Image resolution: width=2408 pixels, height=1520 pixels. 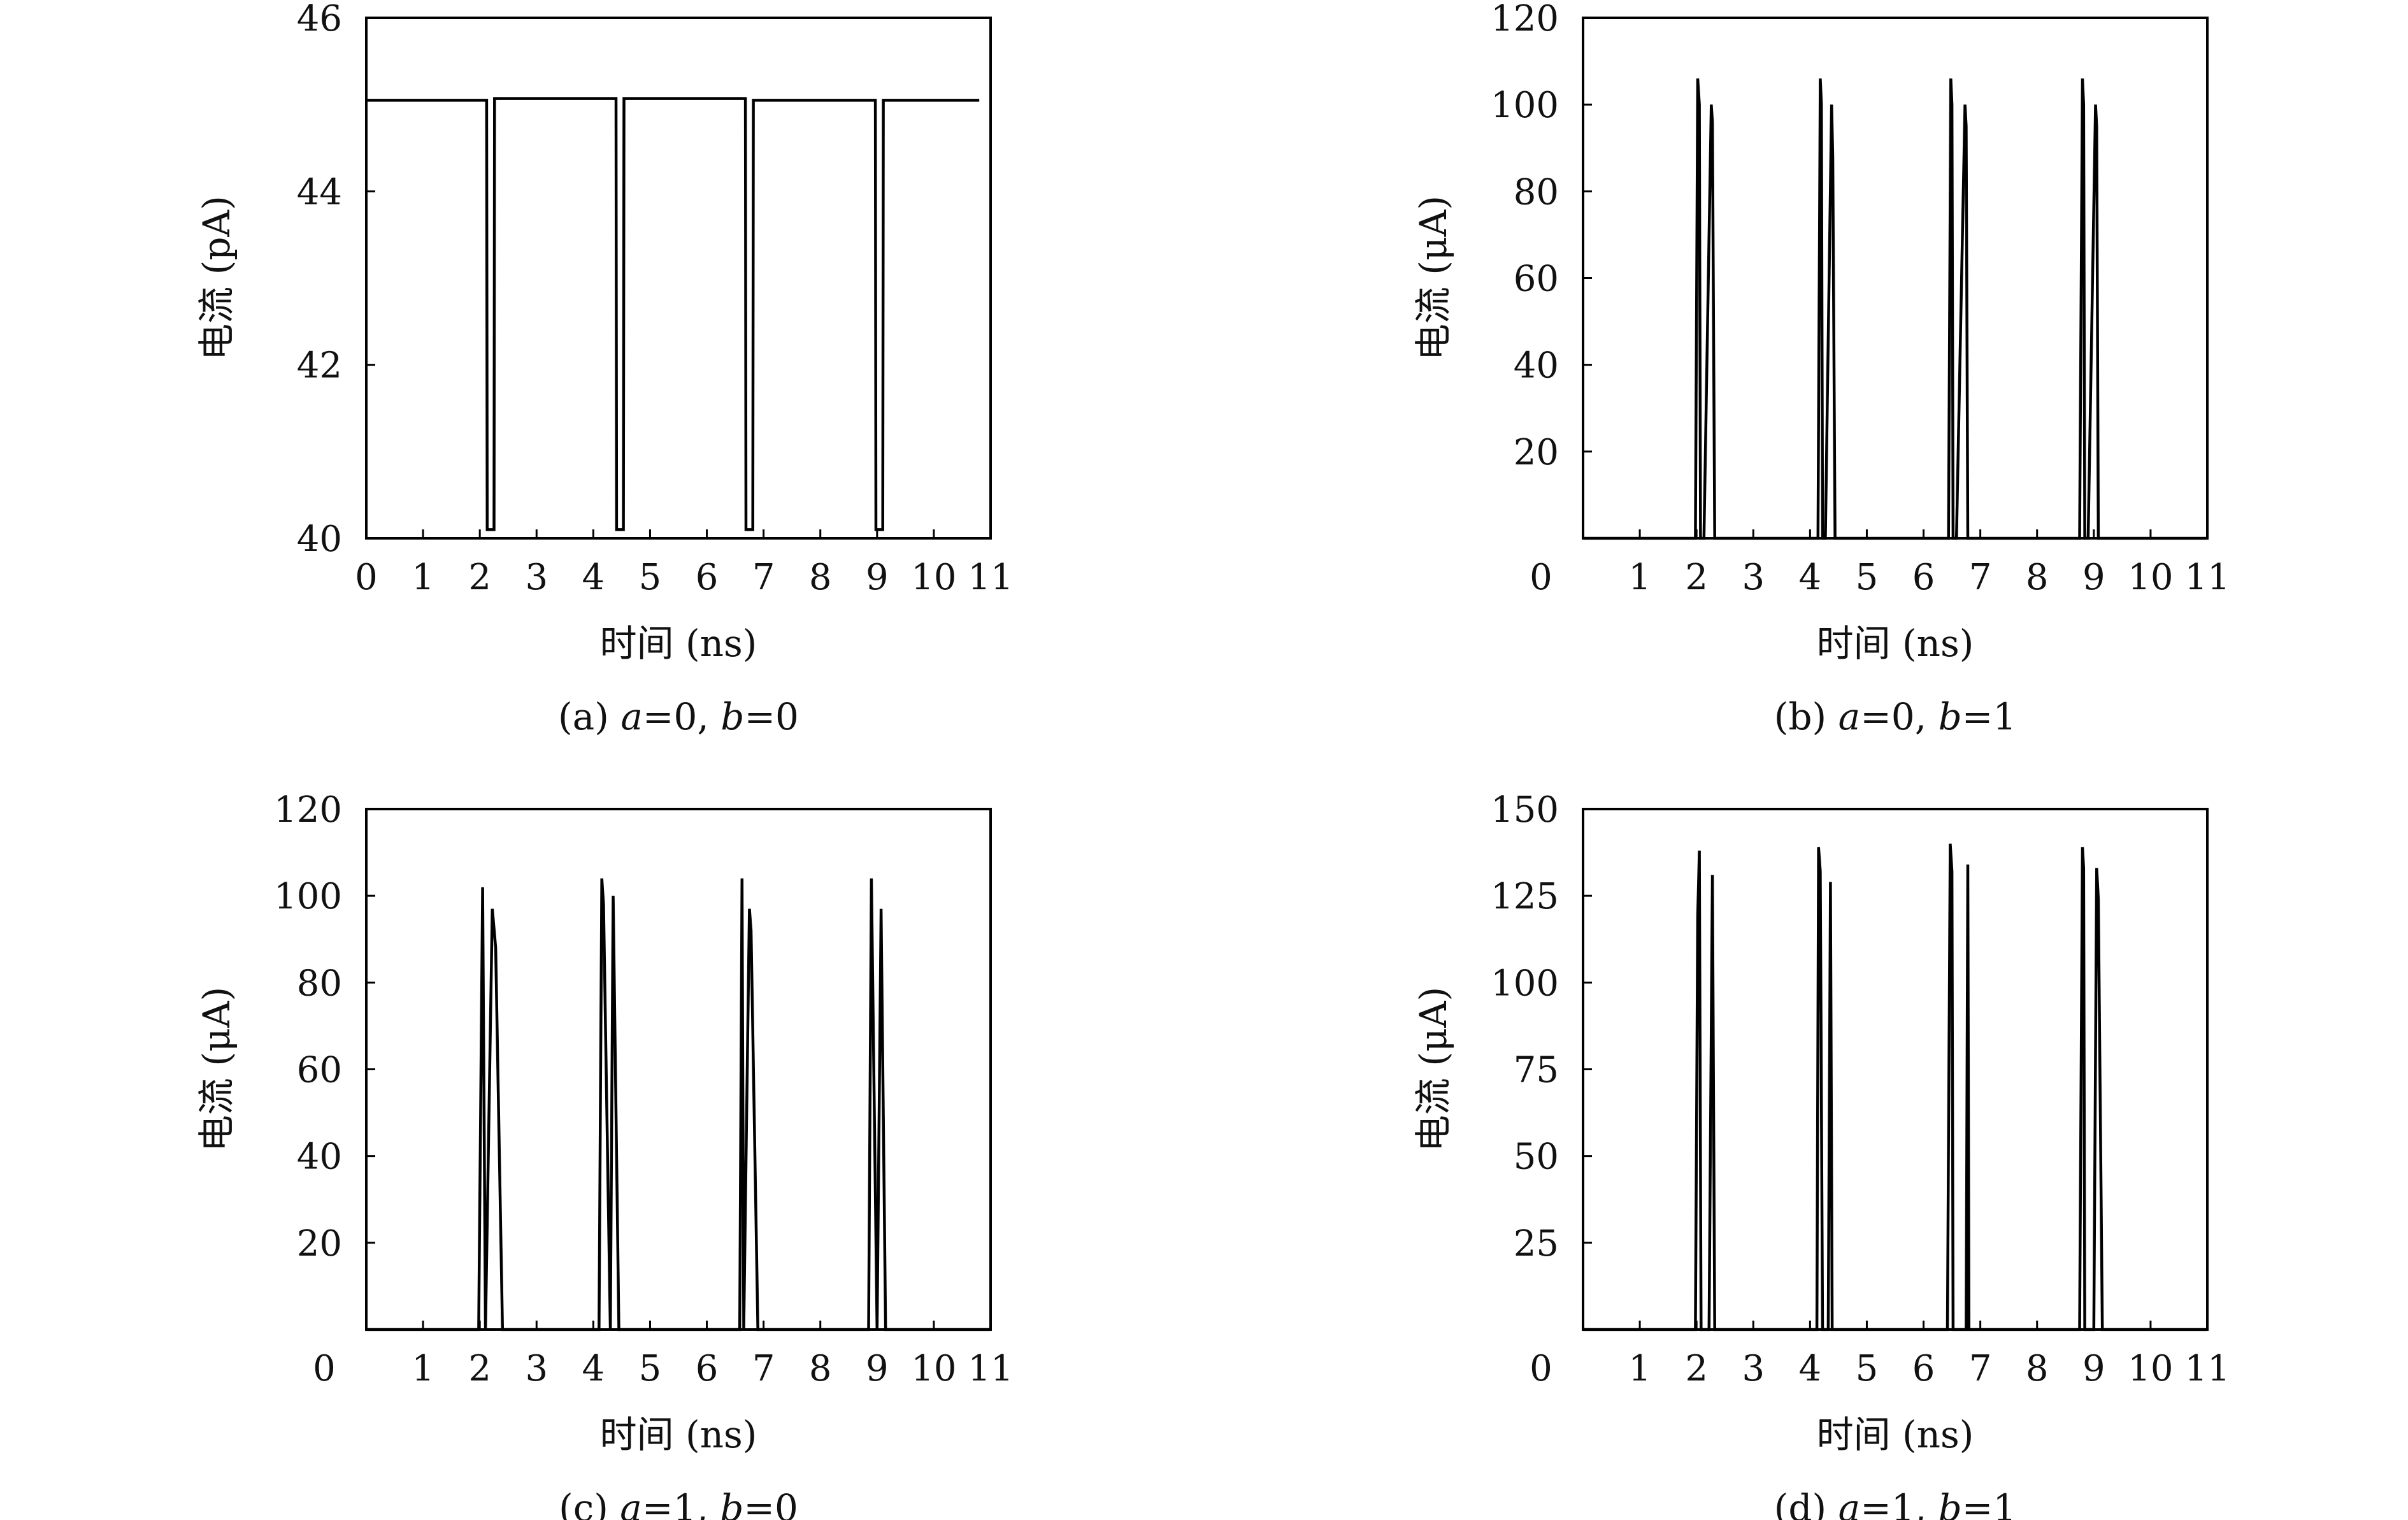 What do you see at coordinates (1895, 716) in the screenshot?
I see `caption-b: (b) a=0, b=1` at bounding box center [1895, 716].